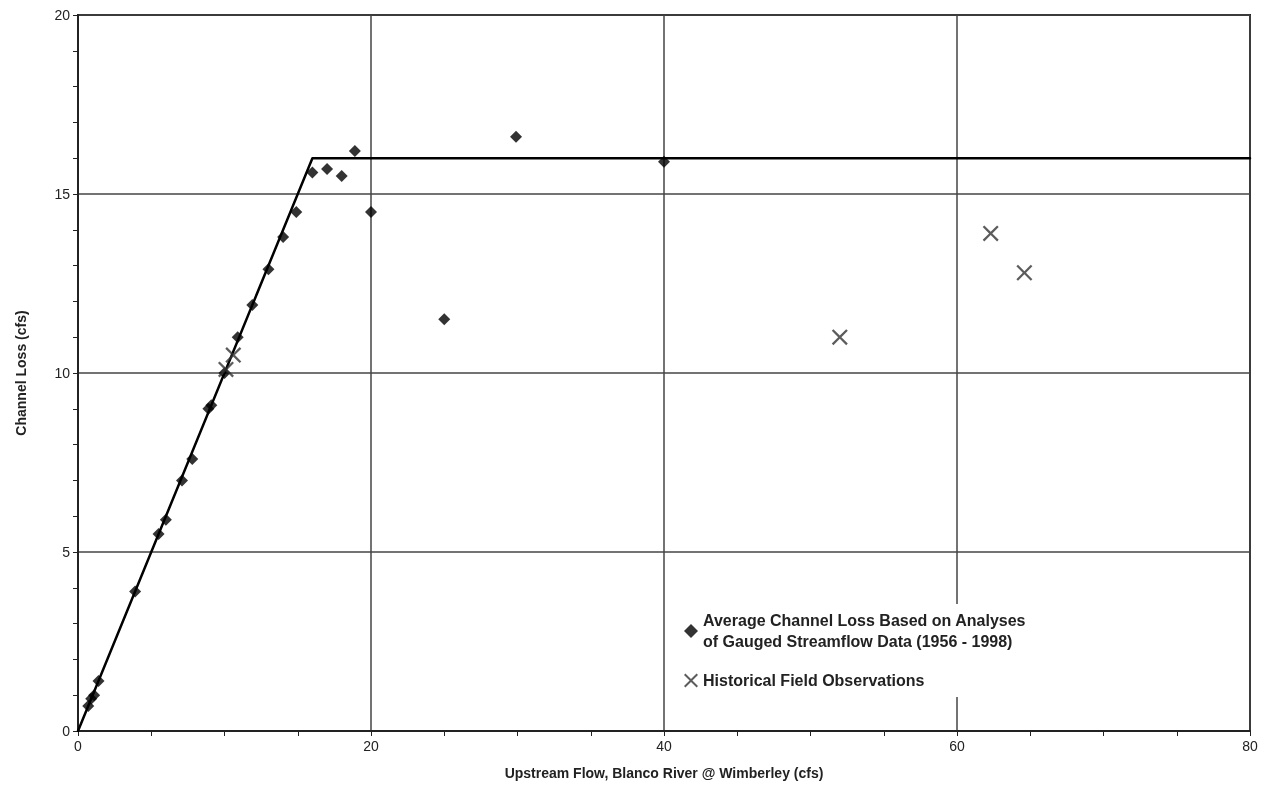 This screenshot has width=1266, height=807. Describe the element at coordinates (62, 15) in the screenshot. I see `y-tick-label: 20` at that location.